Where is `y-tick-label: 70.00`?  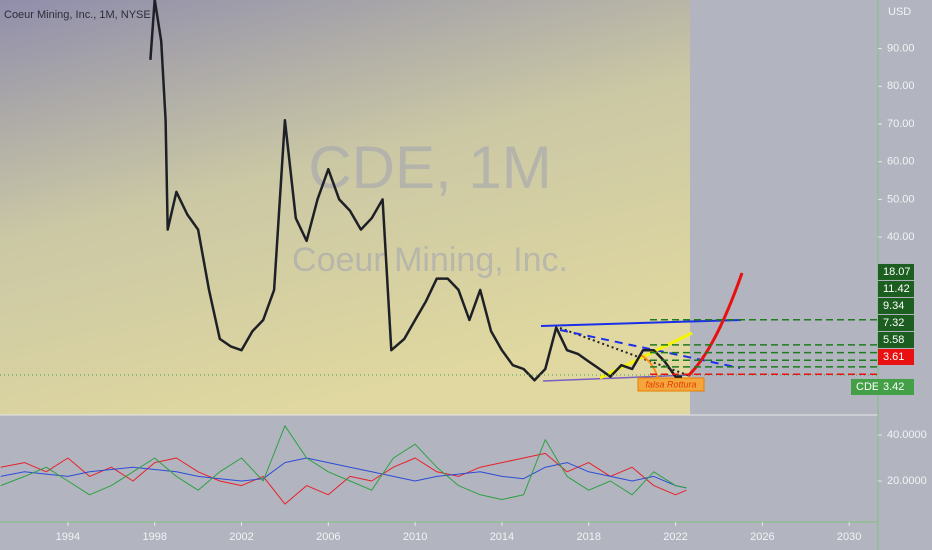
y-tick-label: 70.00 is located at coordinates (901, 124).